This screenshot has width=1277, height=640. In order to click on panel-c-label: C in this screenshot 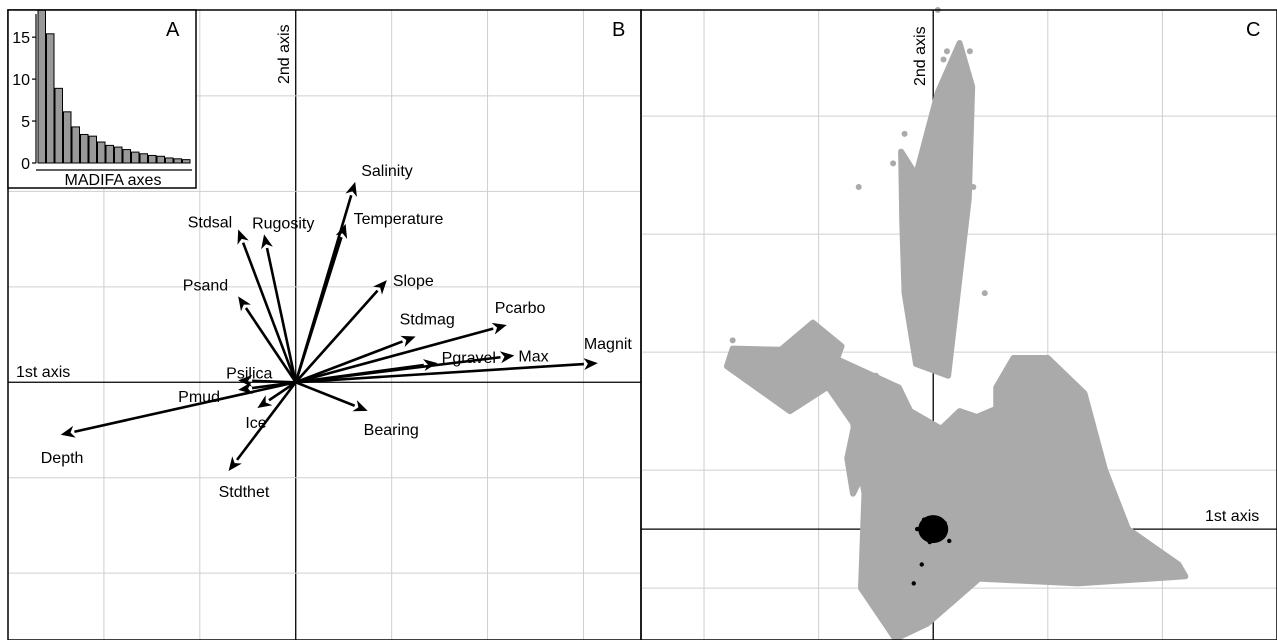, I will do `click(1253, 30)`.